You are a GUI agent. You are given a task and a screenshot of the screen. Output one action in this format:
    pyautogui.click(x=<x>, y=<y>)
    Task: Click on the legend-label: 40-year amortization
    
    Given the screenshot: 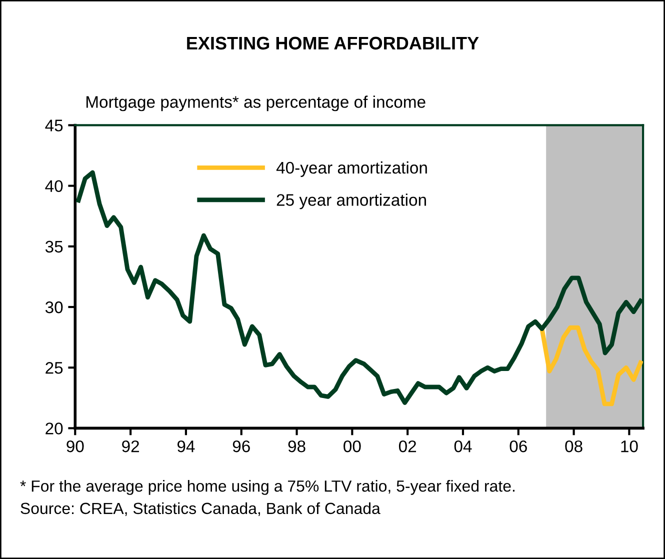 What is the action you would take?
    pyautogui.click(x=351, y=169)
    